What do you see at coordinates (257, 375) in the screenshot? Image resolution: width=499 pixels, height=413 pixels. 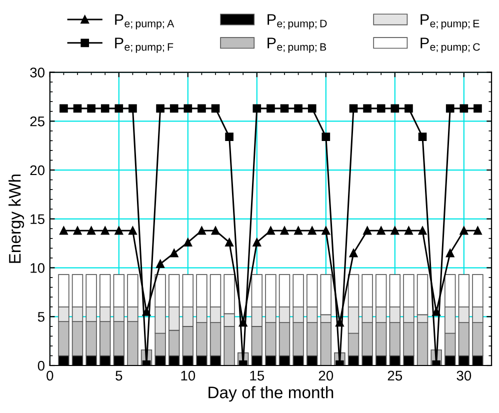 I see `x-tick-label: 15` at bounding box center [257, 375].